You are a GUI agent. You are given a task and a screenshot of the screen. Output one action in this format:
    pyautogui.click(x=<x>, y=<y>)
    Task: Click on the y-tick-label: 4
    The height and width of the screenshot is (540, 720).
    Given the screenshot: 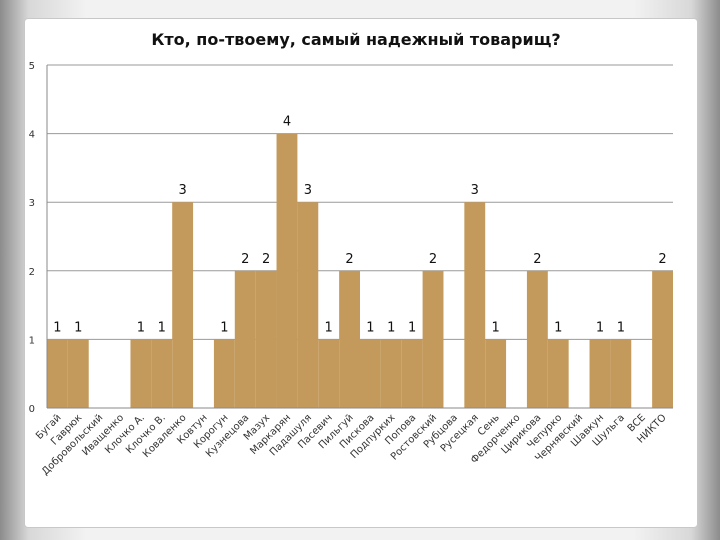 What is the action you would take?
    pyautogui.click(x=32, y=135)
    